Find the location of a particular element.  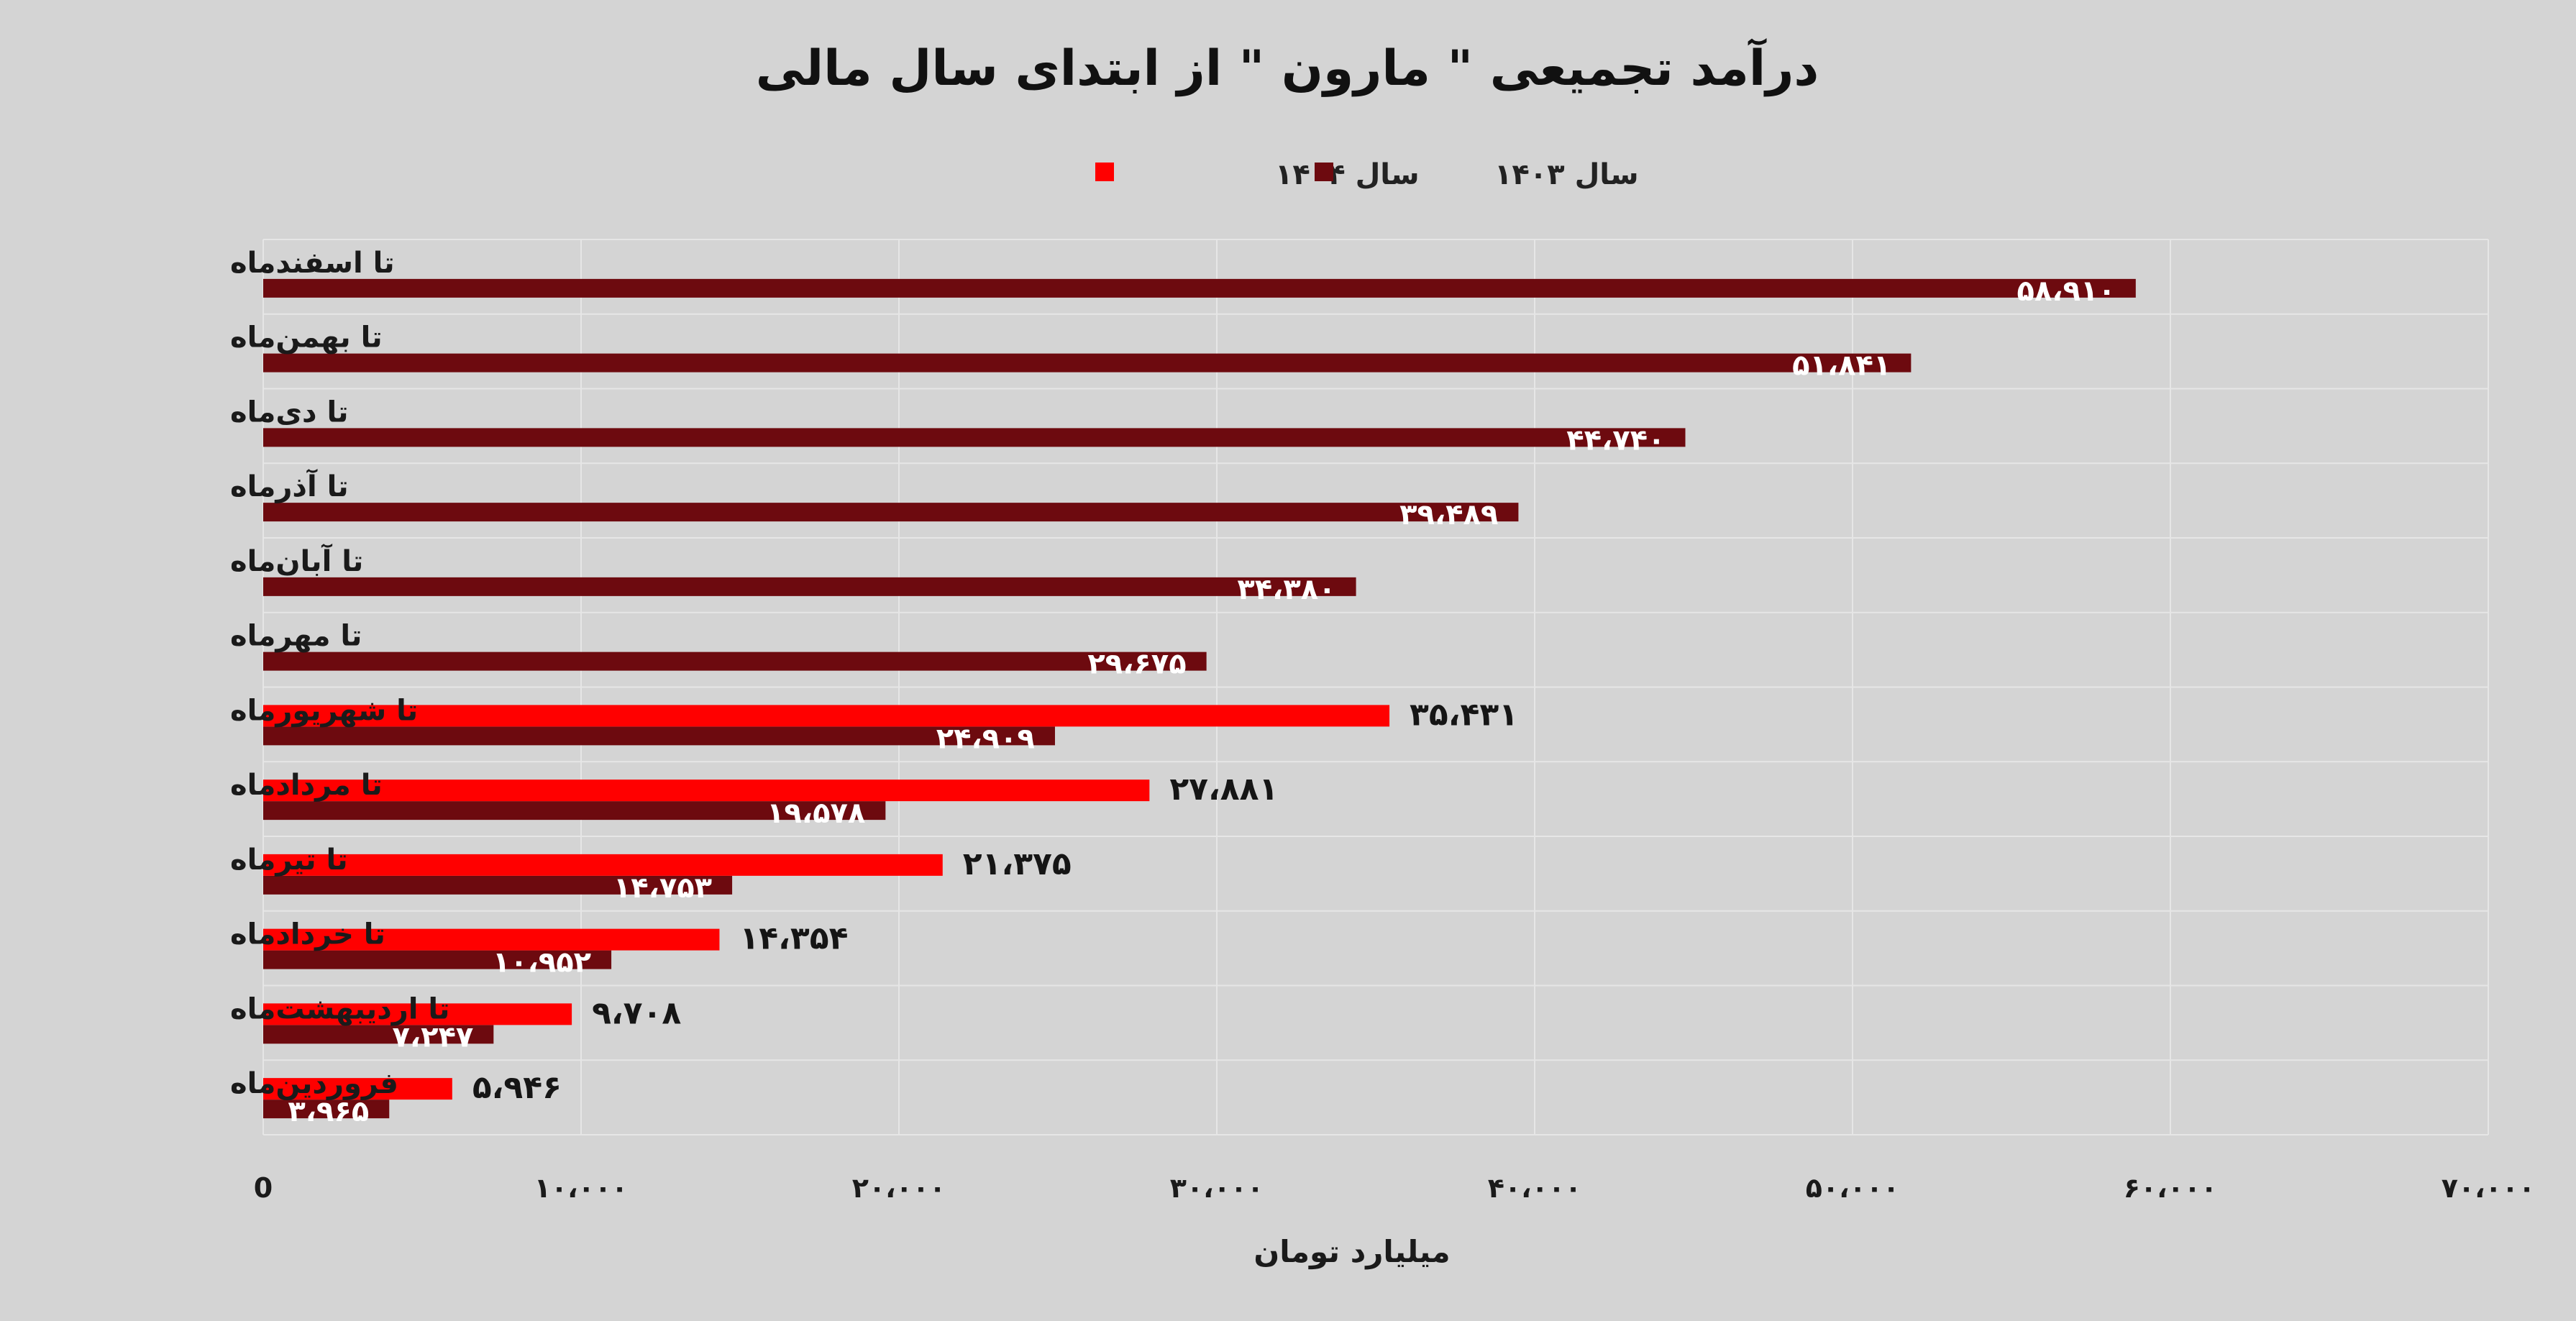

data-label-1404: ۲۷،۸۸۱ is located at coordinates (1223, 790).